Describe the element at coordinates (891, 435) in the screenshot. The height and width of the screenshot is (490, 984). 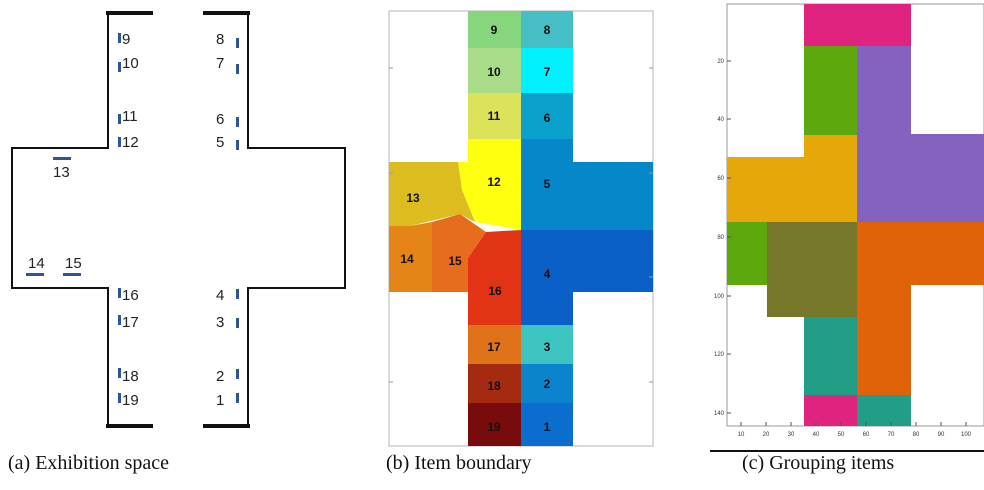
I see `x-tick-label-70: 70` at that location.